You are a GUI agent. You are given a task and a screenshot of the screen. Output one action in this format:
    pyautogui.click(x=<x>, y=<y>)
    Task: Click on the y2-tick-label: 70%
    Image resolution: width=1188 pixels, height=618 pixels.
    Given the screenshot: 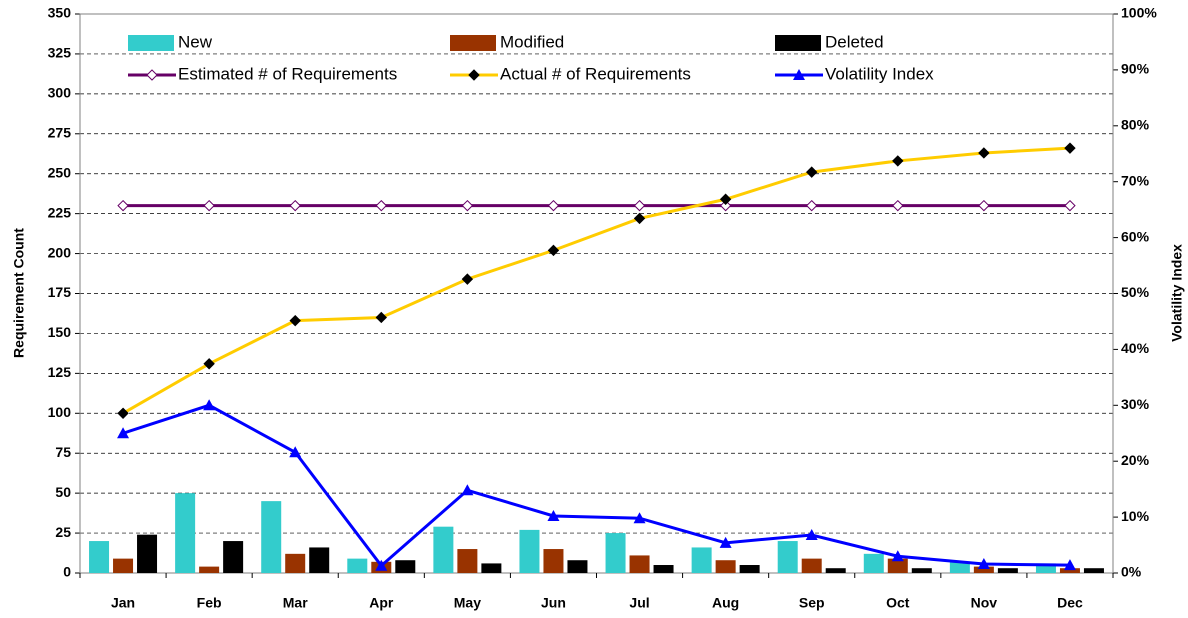 What is the action you would take?
    pyautogui.click(x=1135, y=180)
    